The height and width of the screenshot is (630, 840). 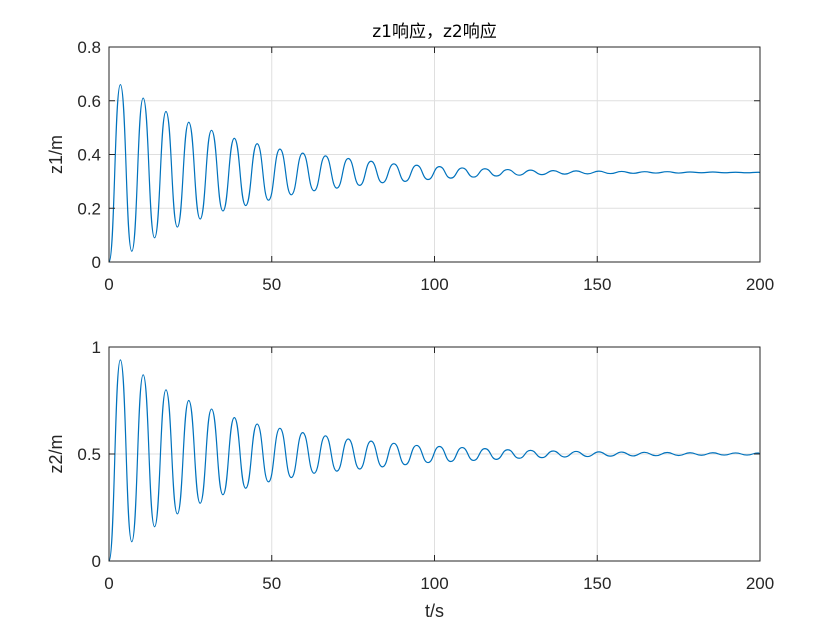 I want to click on y-tick-label: 0.4, so click(x=89, y=155).